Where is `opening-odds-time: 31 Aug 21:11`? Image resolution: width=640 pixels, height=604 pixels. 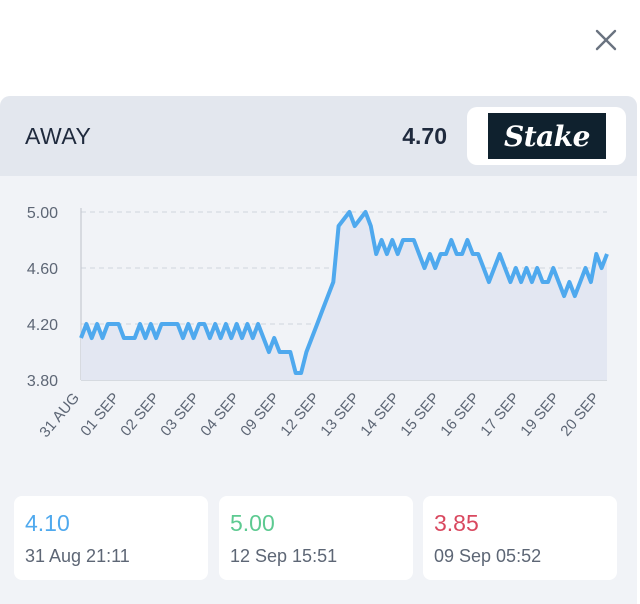
opening-odds-time: 31 Aug 21:11 is located at coordinates (77, 556).